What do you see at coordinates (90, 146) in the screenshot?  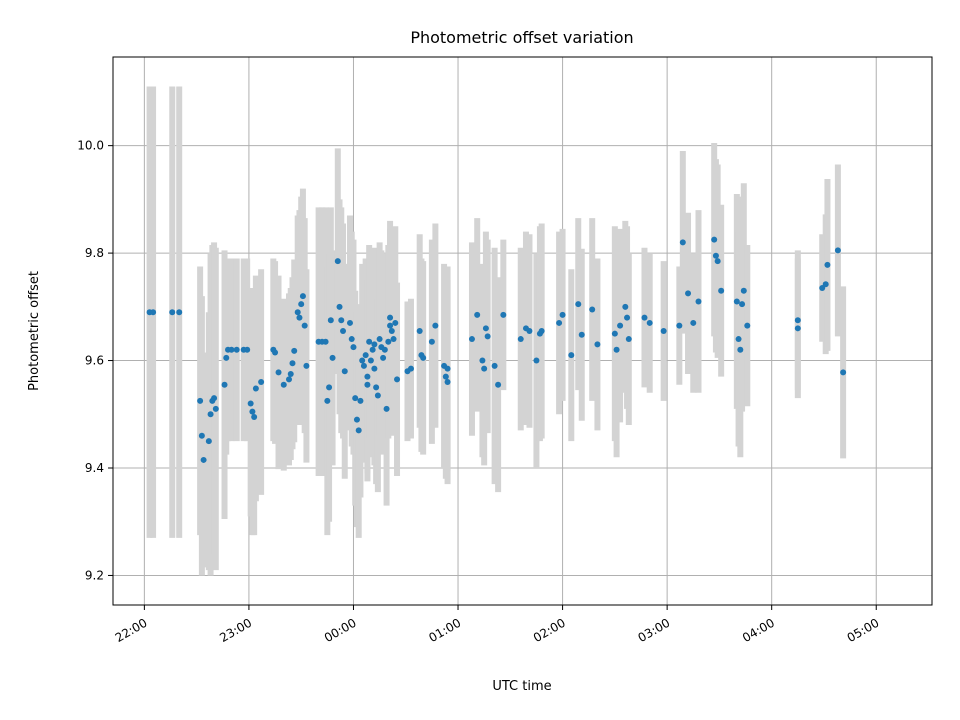 I see `y-tick-label: 10.0` at bounding box center [90, 146].